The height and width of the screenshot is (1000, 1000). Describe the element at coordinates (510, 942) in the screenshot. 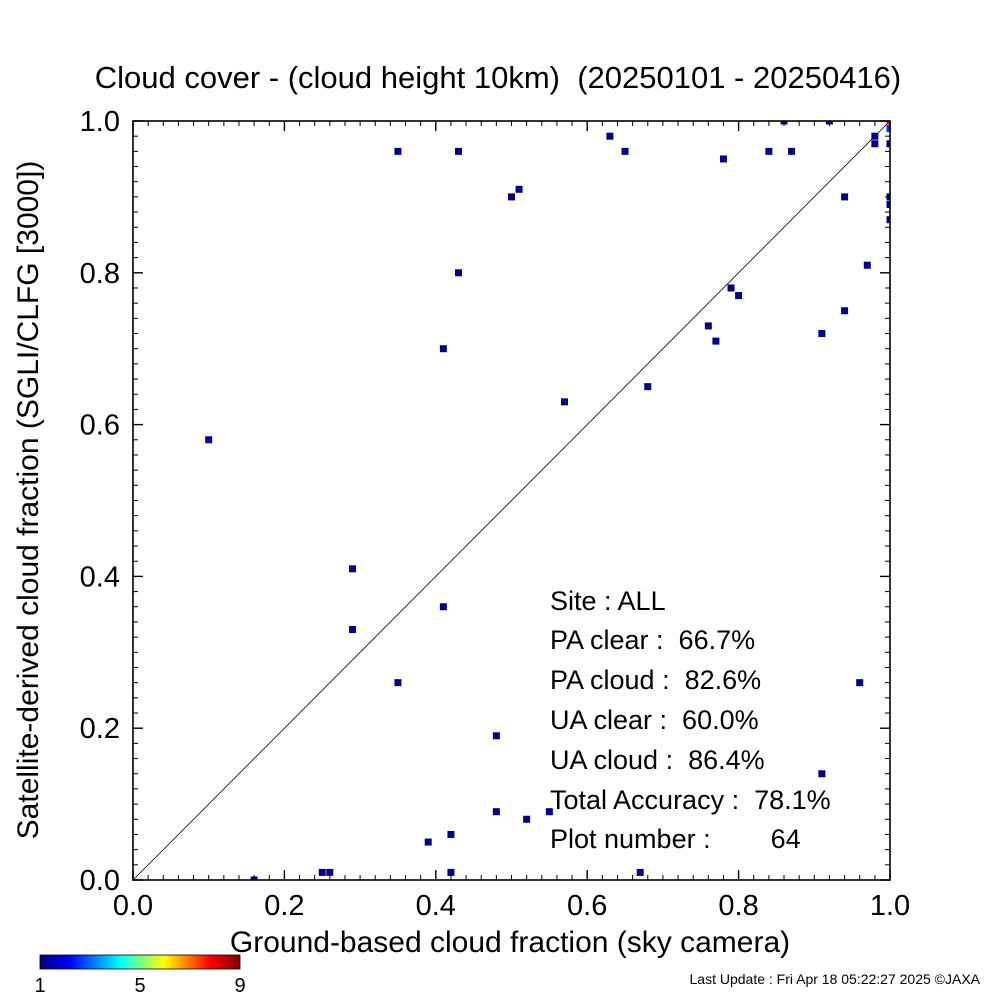

I see `x-axis-label: Ground-based cloud fraction (sky camera)` at that location.